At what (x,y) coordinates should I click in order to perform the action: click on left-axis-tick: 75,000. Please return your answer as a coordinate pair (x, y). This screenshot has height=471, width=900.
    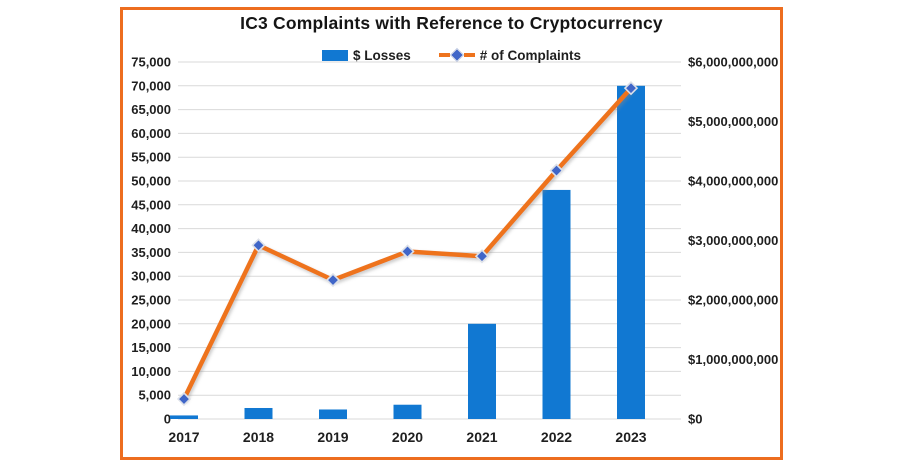
    Looking at the image, I should click on (151, 62).